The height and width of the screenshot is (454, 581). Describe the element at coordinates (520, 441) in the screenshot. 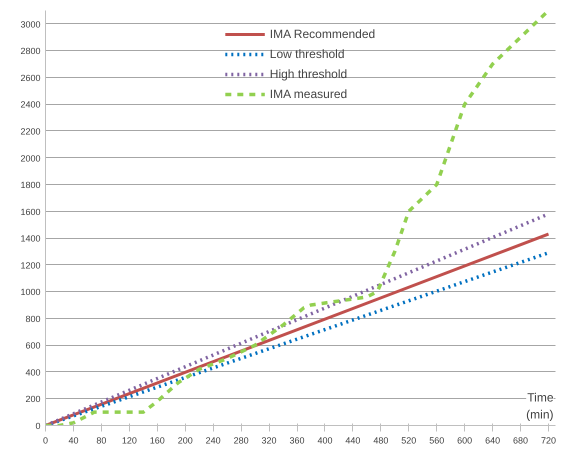

I see `x-tick-label: 680` at that location.